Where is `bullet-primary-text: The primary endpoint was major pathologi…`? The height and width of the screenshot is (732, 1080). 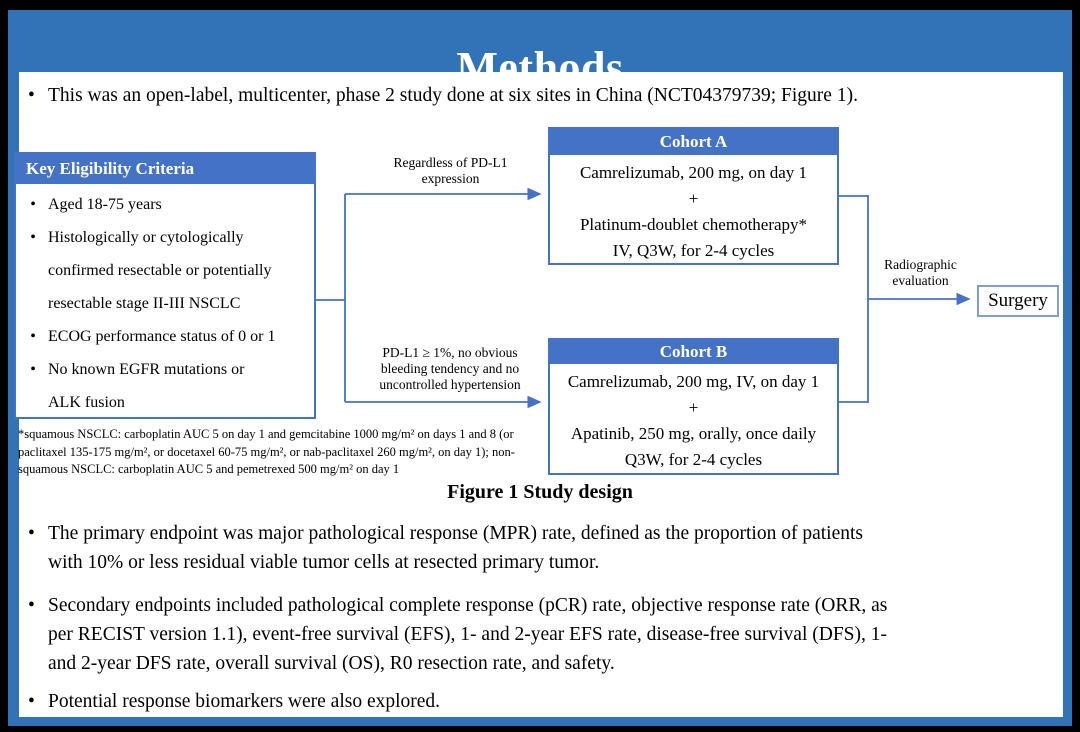
bullet-primary-text: The primary endpoint was major pathologi… is located at coordinates (455, 548).